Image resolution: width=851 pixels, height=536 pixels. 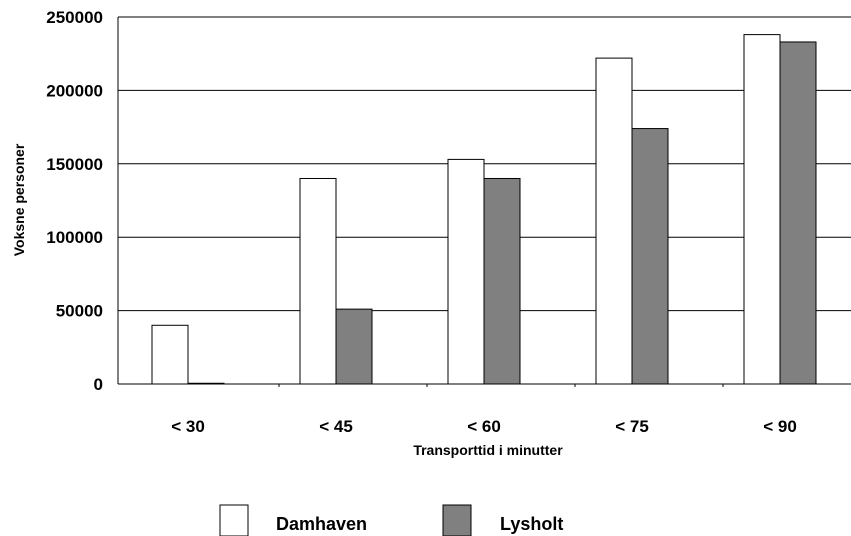 I want to click on y-axis-title: Voksne personer, so click(x=19, y=199).